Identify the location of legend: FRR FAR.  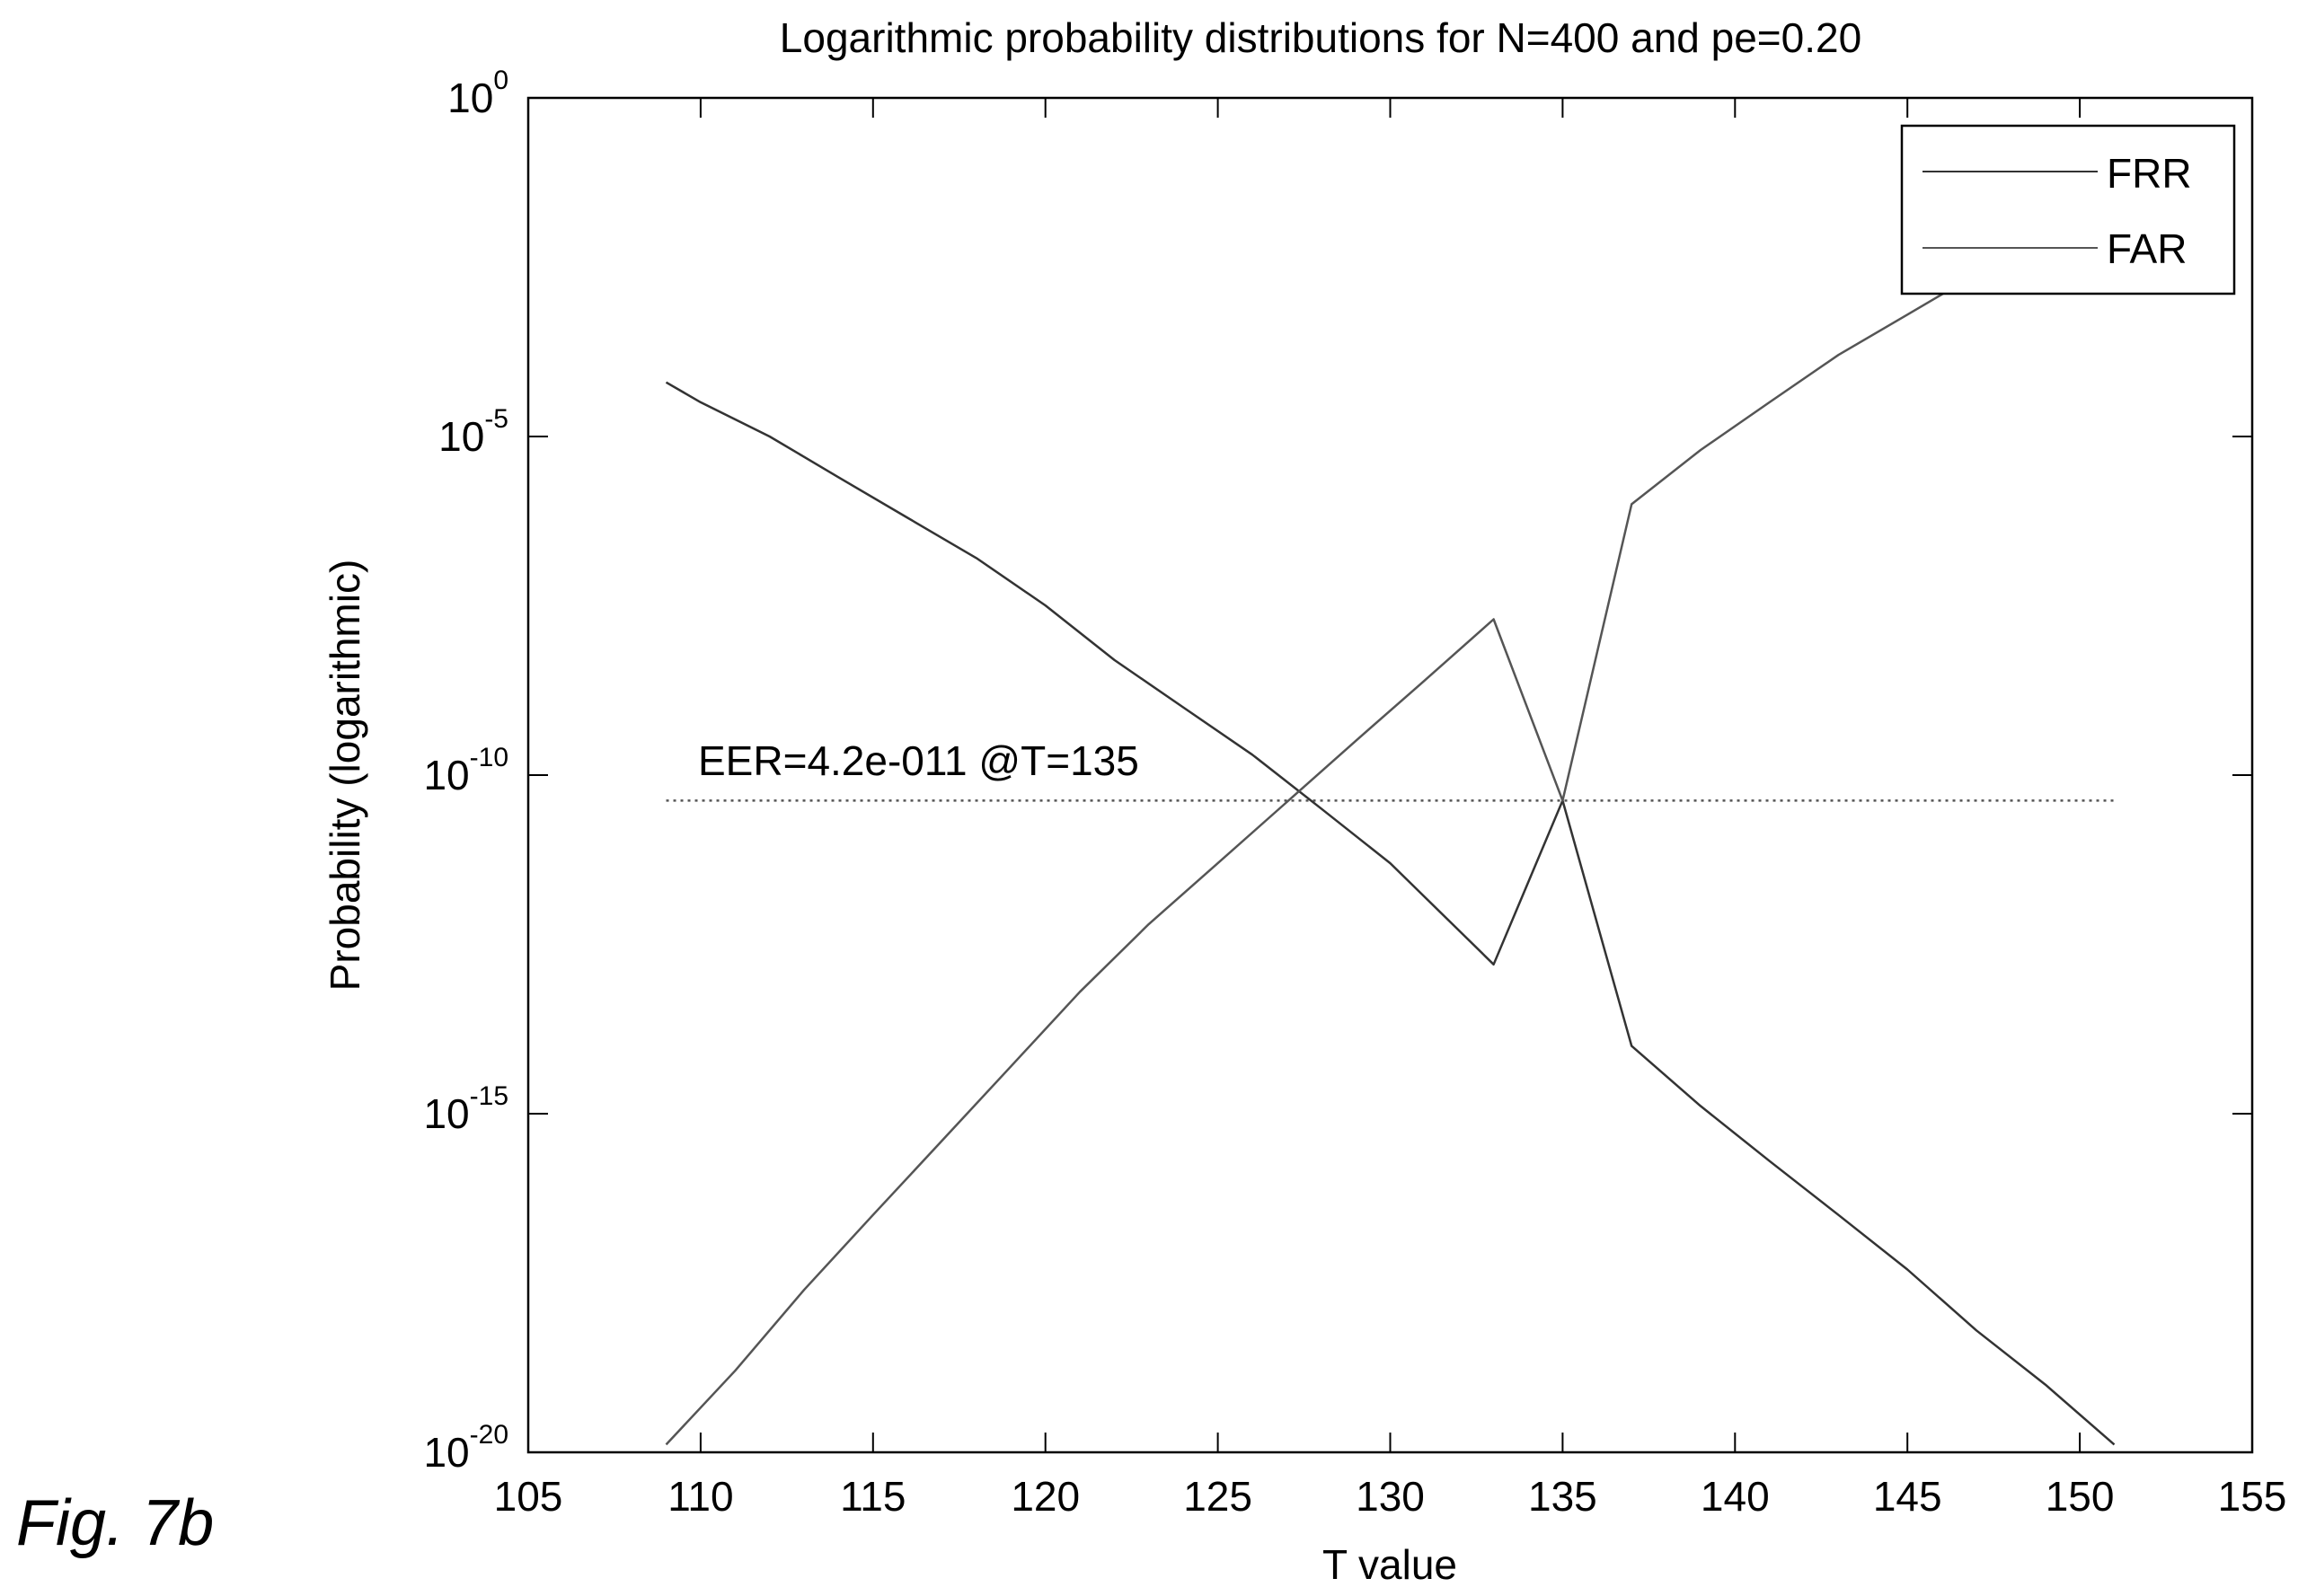
(2068, 209).